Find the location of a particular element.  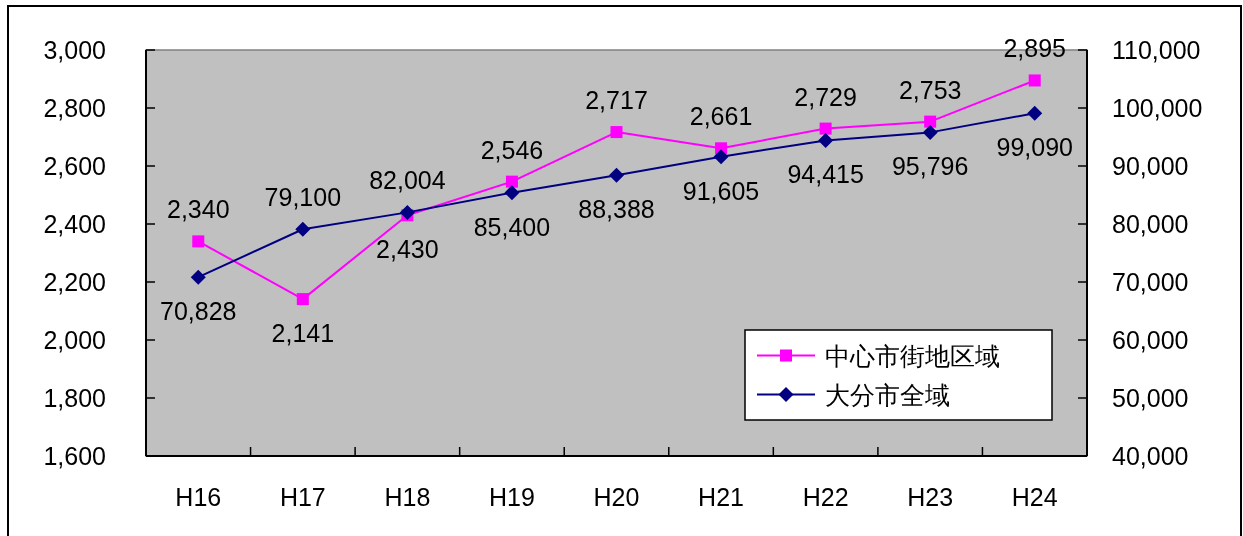

y-tick-label: 2,800 is located at coordinates (74, 108).